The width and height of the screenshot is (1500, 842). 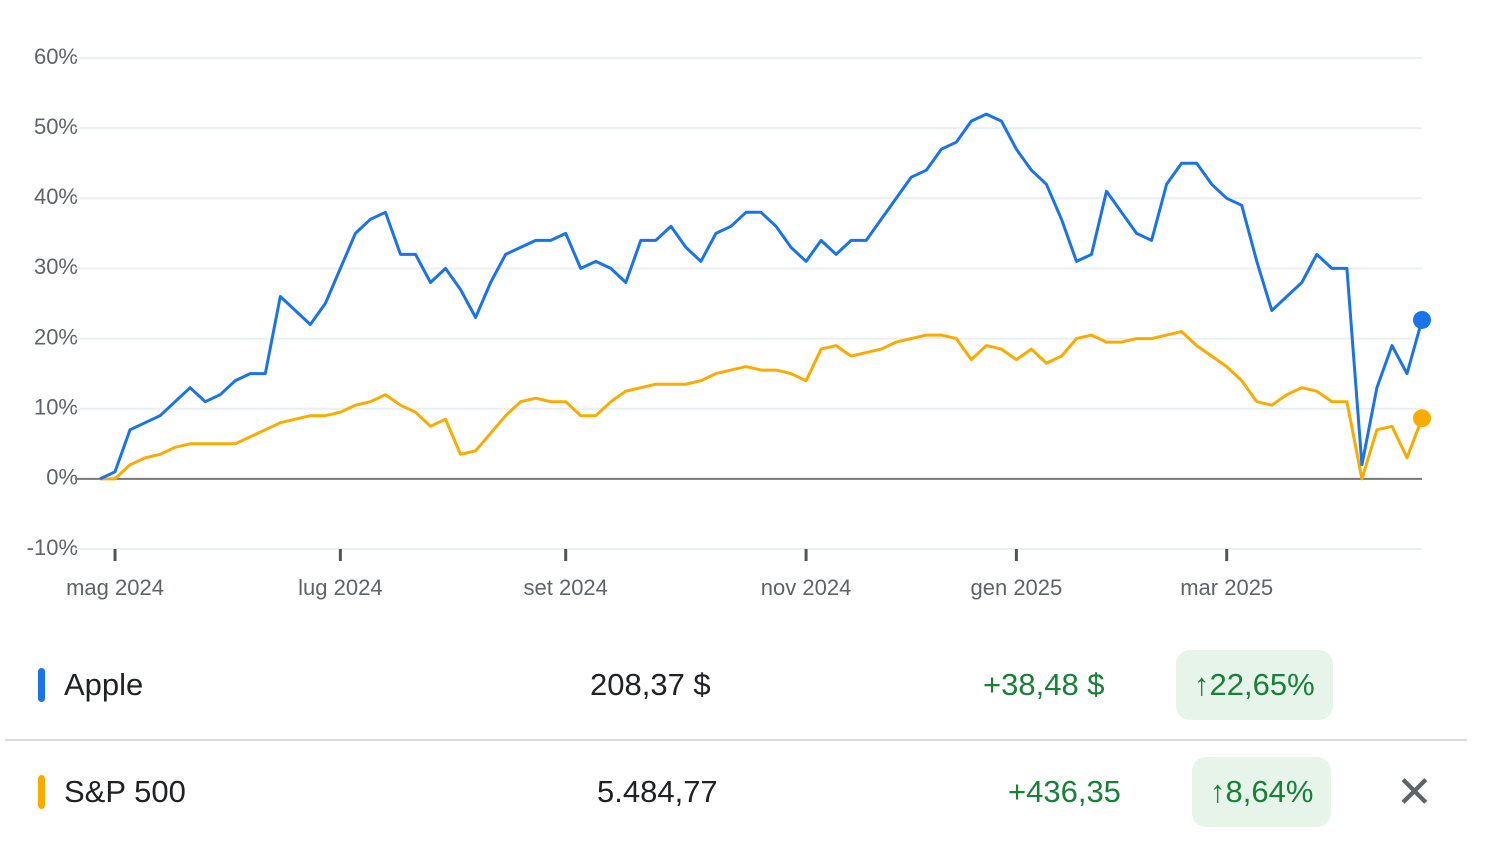 I want to click on change-percent: ↑ 22,65%, so click(x=1254, y=685).